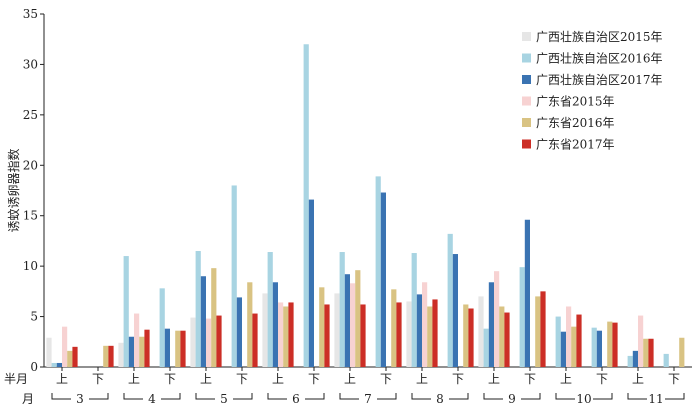 The width and height of the screenshot is (700, 413). What do you see at coordinates (30, 14) in the screenshot?
I see `y-tick-label: 35` at bounding box center [30, 14].